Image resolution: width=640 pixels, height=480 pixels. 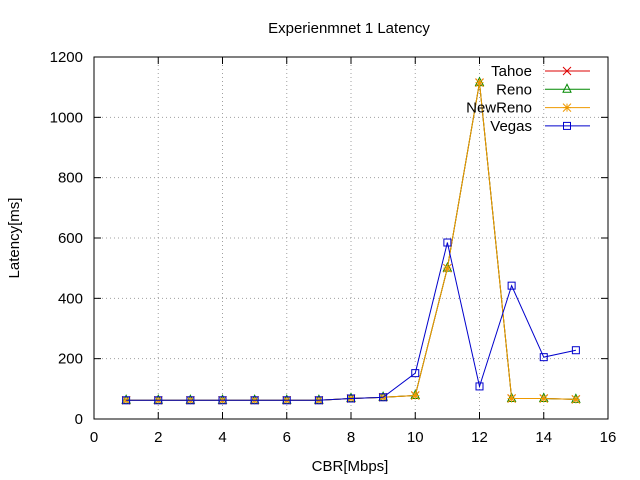 I want to click on legend-label-tahoe: Tahoe, so click(x=511, y=71).